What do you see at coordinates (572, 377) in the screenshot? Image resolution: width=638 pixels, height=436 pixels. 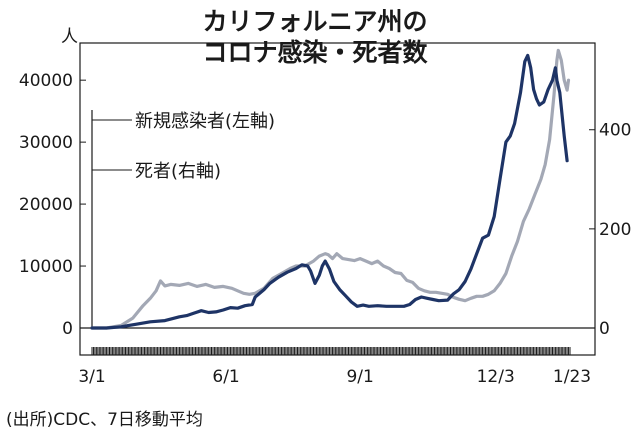 I see `x-tick-label: 1/23` at bounding box center [572, 377].